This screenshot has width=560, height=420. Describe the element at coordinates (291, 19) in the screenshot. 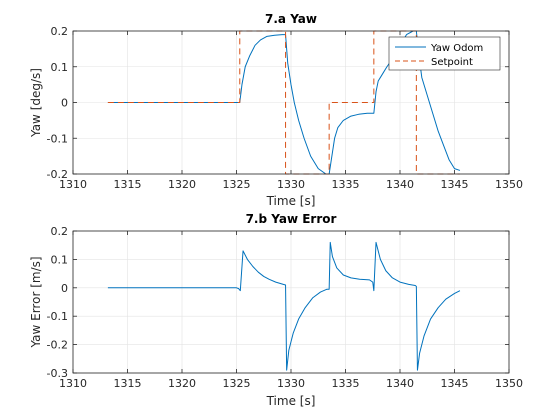

I see `yaw-title: 7.a Yaw` at that location.